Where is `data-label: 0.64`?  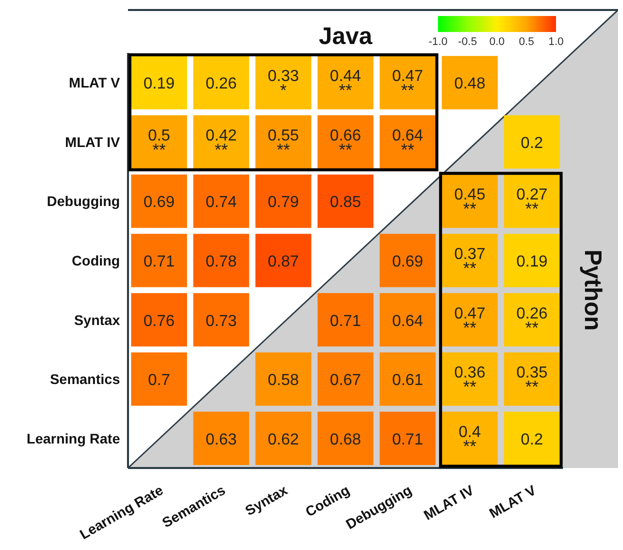 data-label: 0.64 is located at coordinates (408, 321).